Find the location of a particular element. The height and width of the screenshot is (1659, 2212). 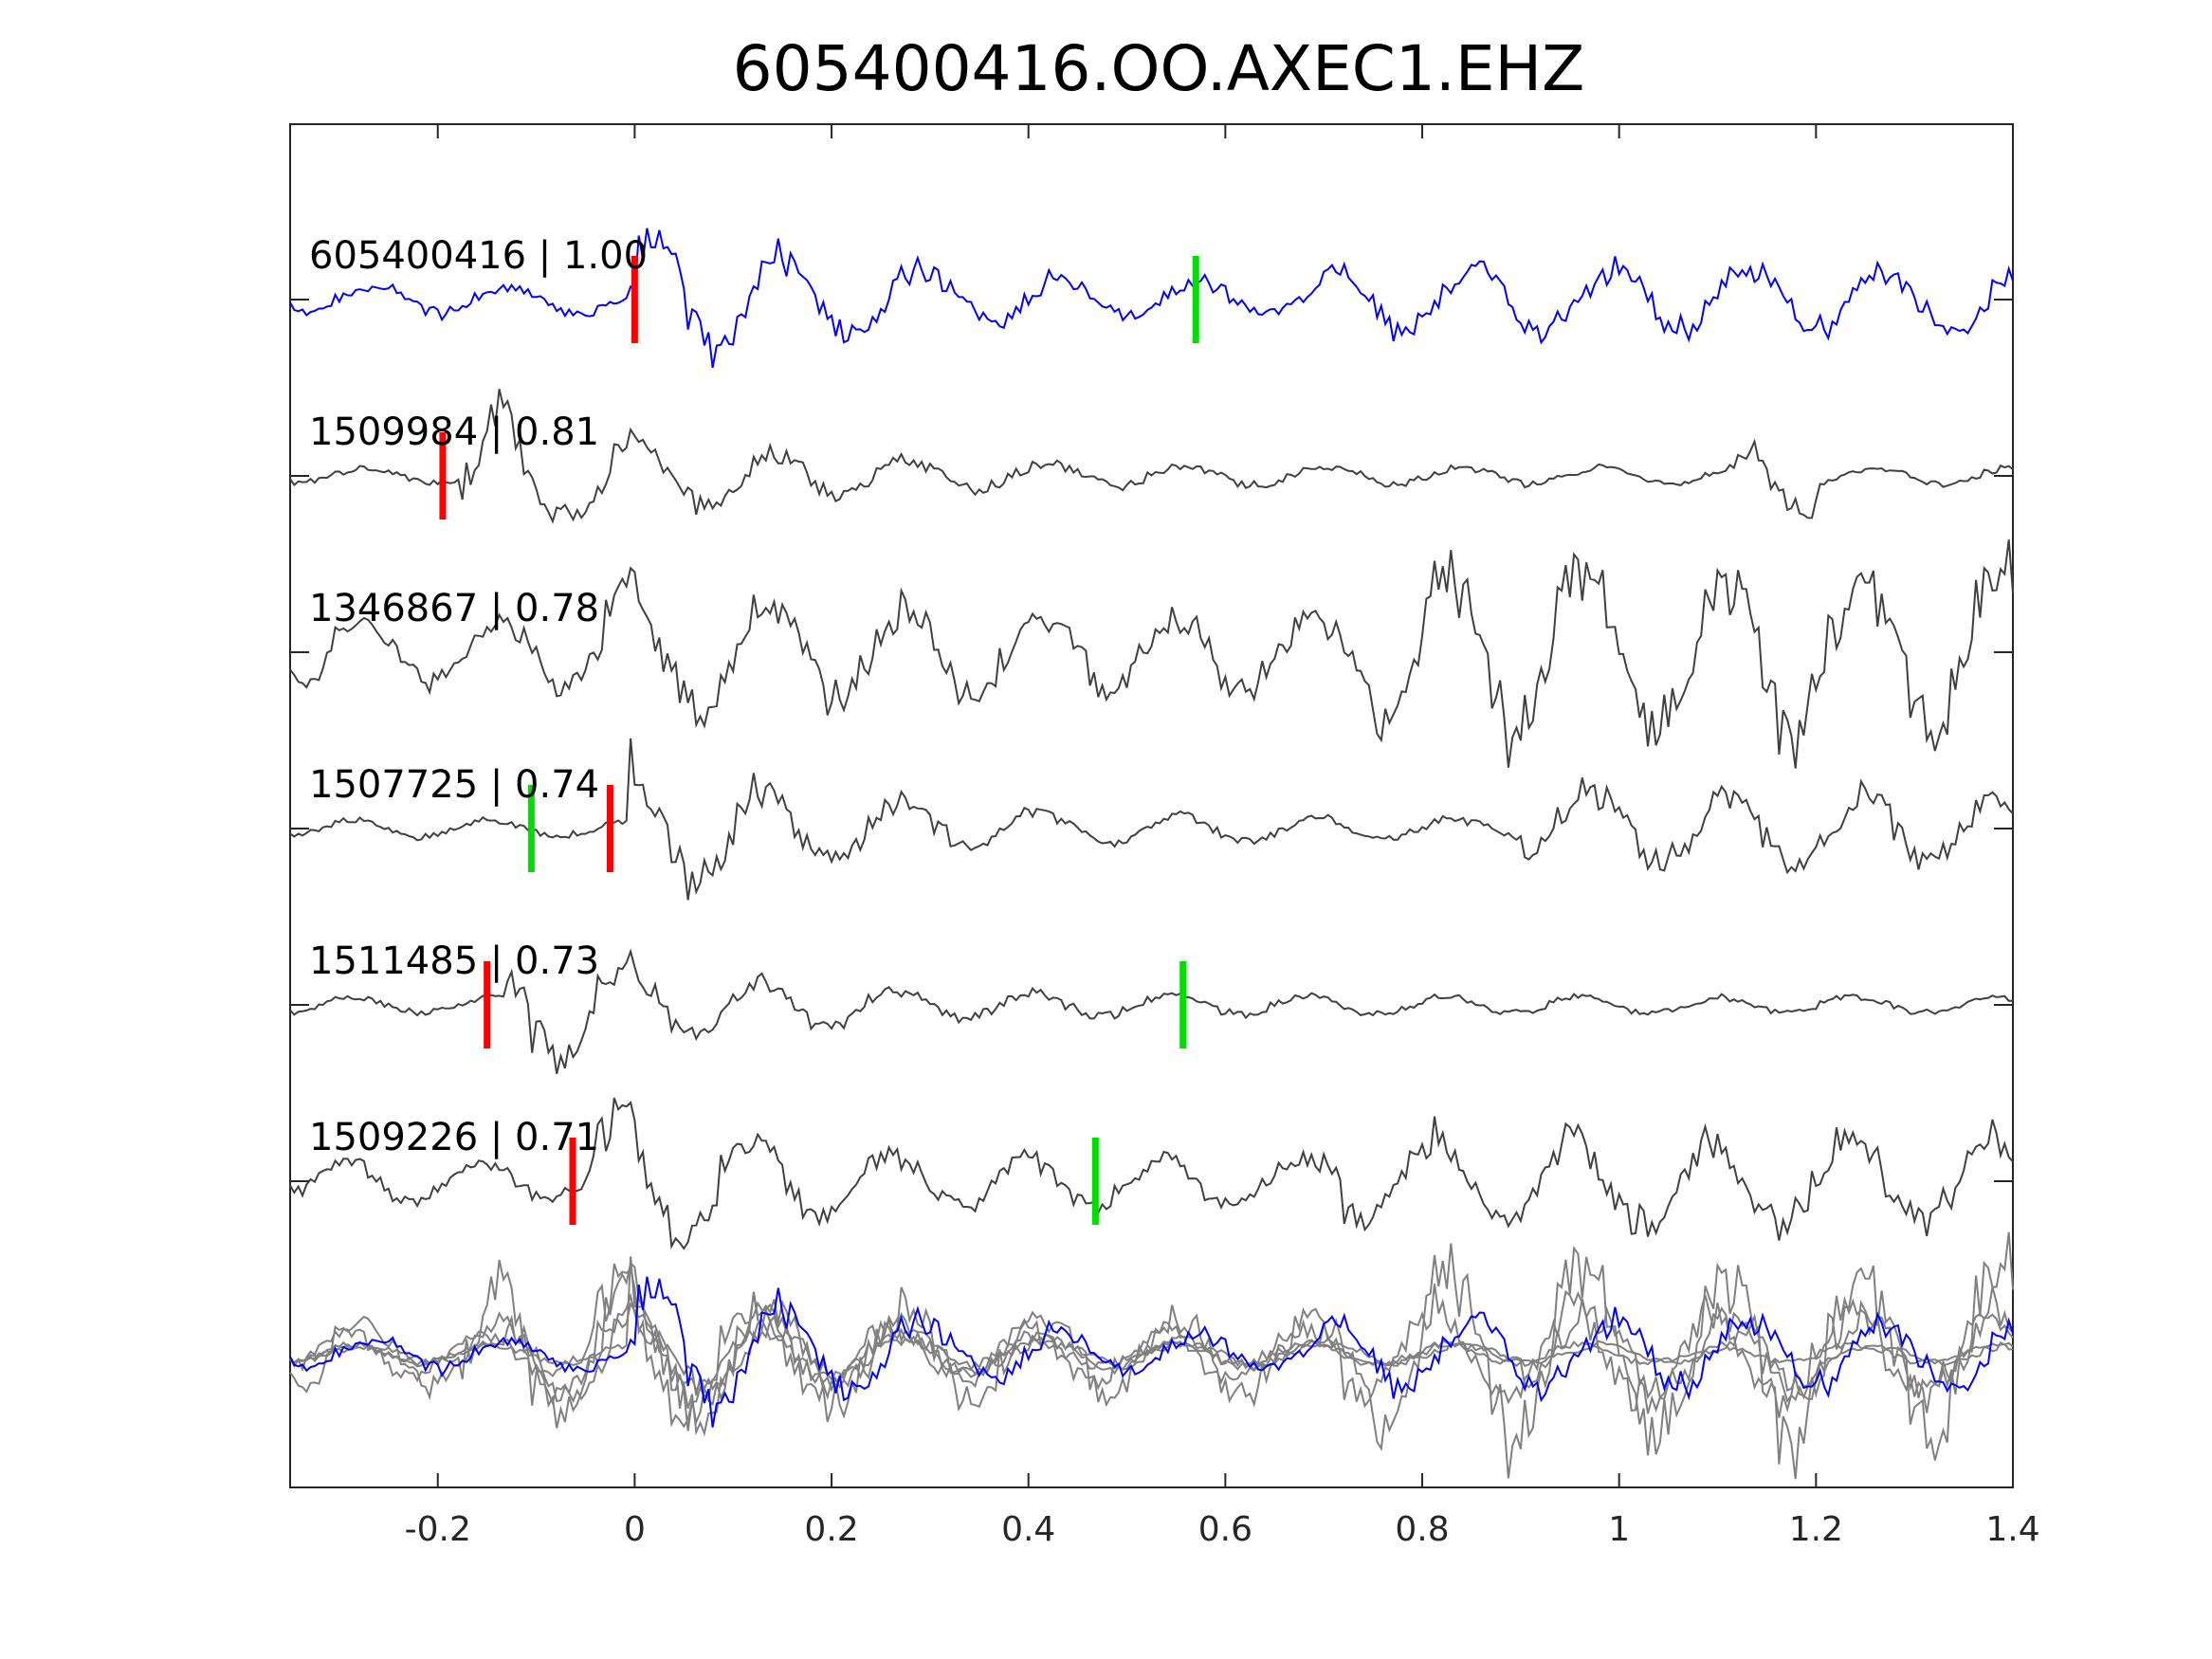

trace-label: 1511485 | 0.73 is located at coordinates (454, 961).